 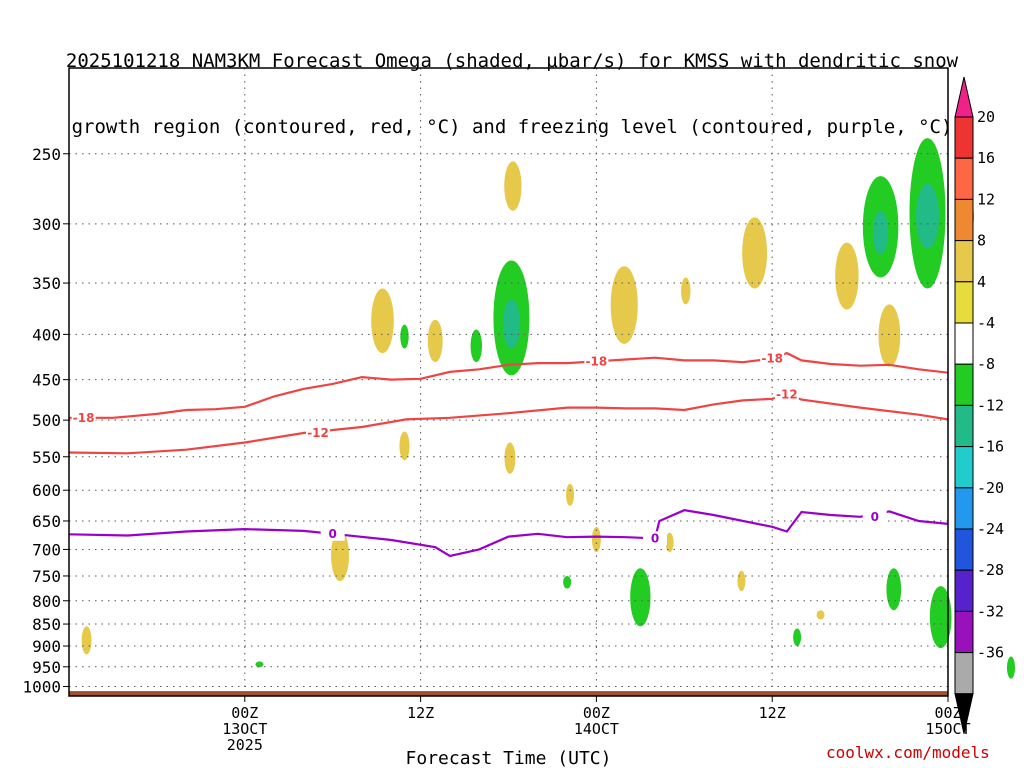 I want to click on colorbar-label: 4, so click(x=981, y=282).